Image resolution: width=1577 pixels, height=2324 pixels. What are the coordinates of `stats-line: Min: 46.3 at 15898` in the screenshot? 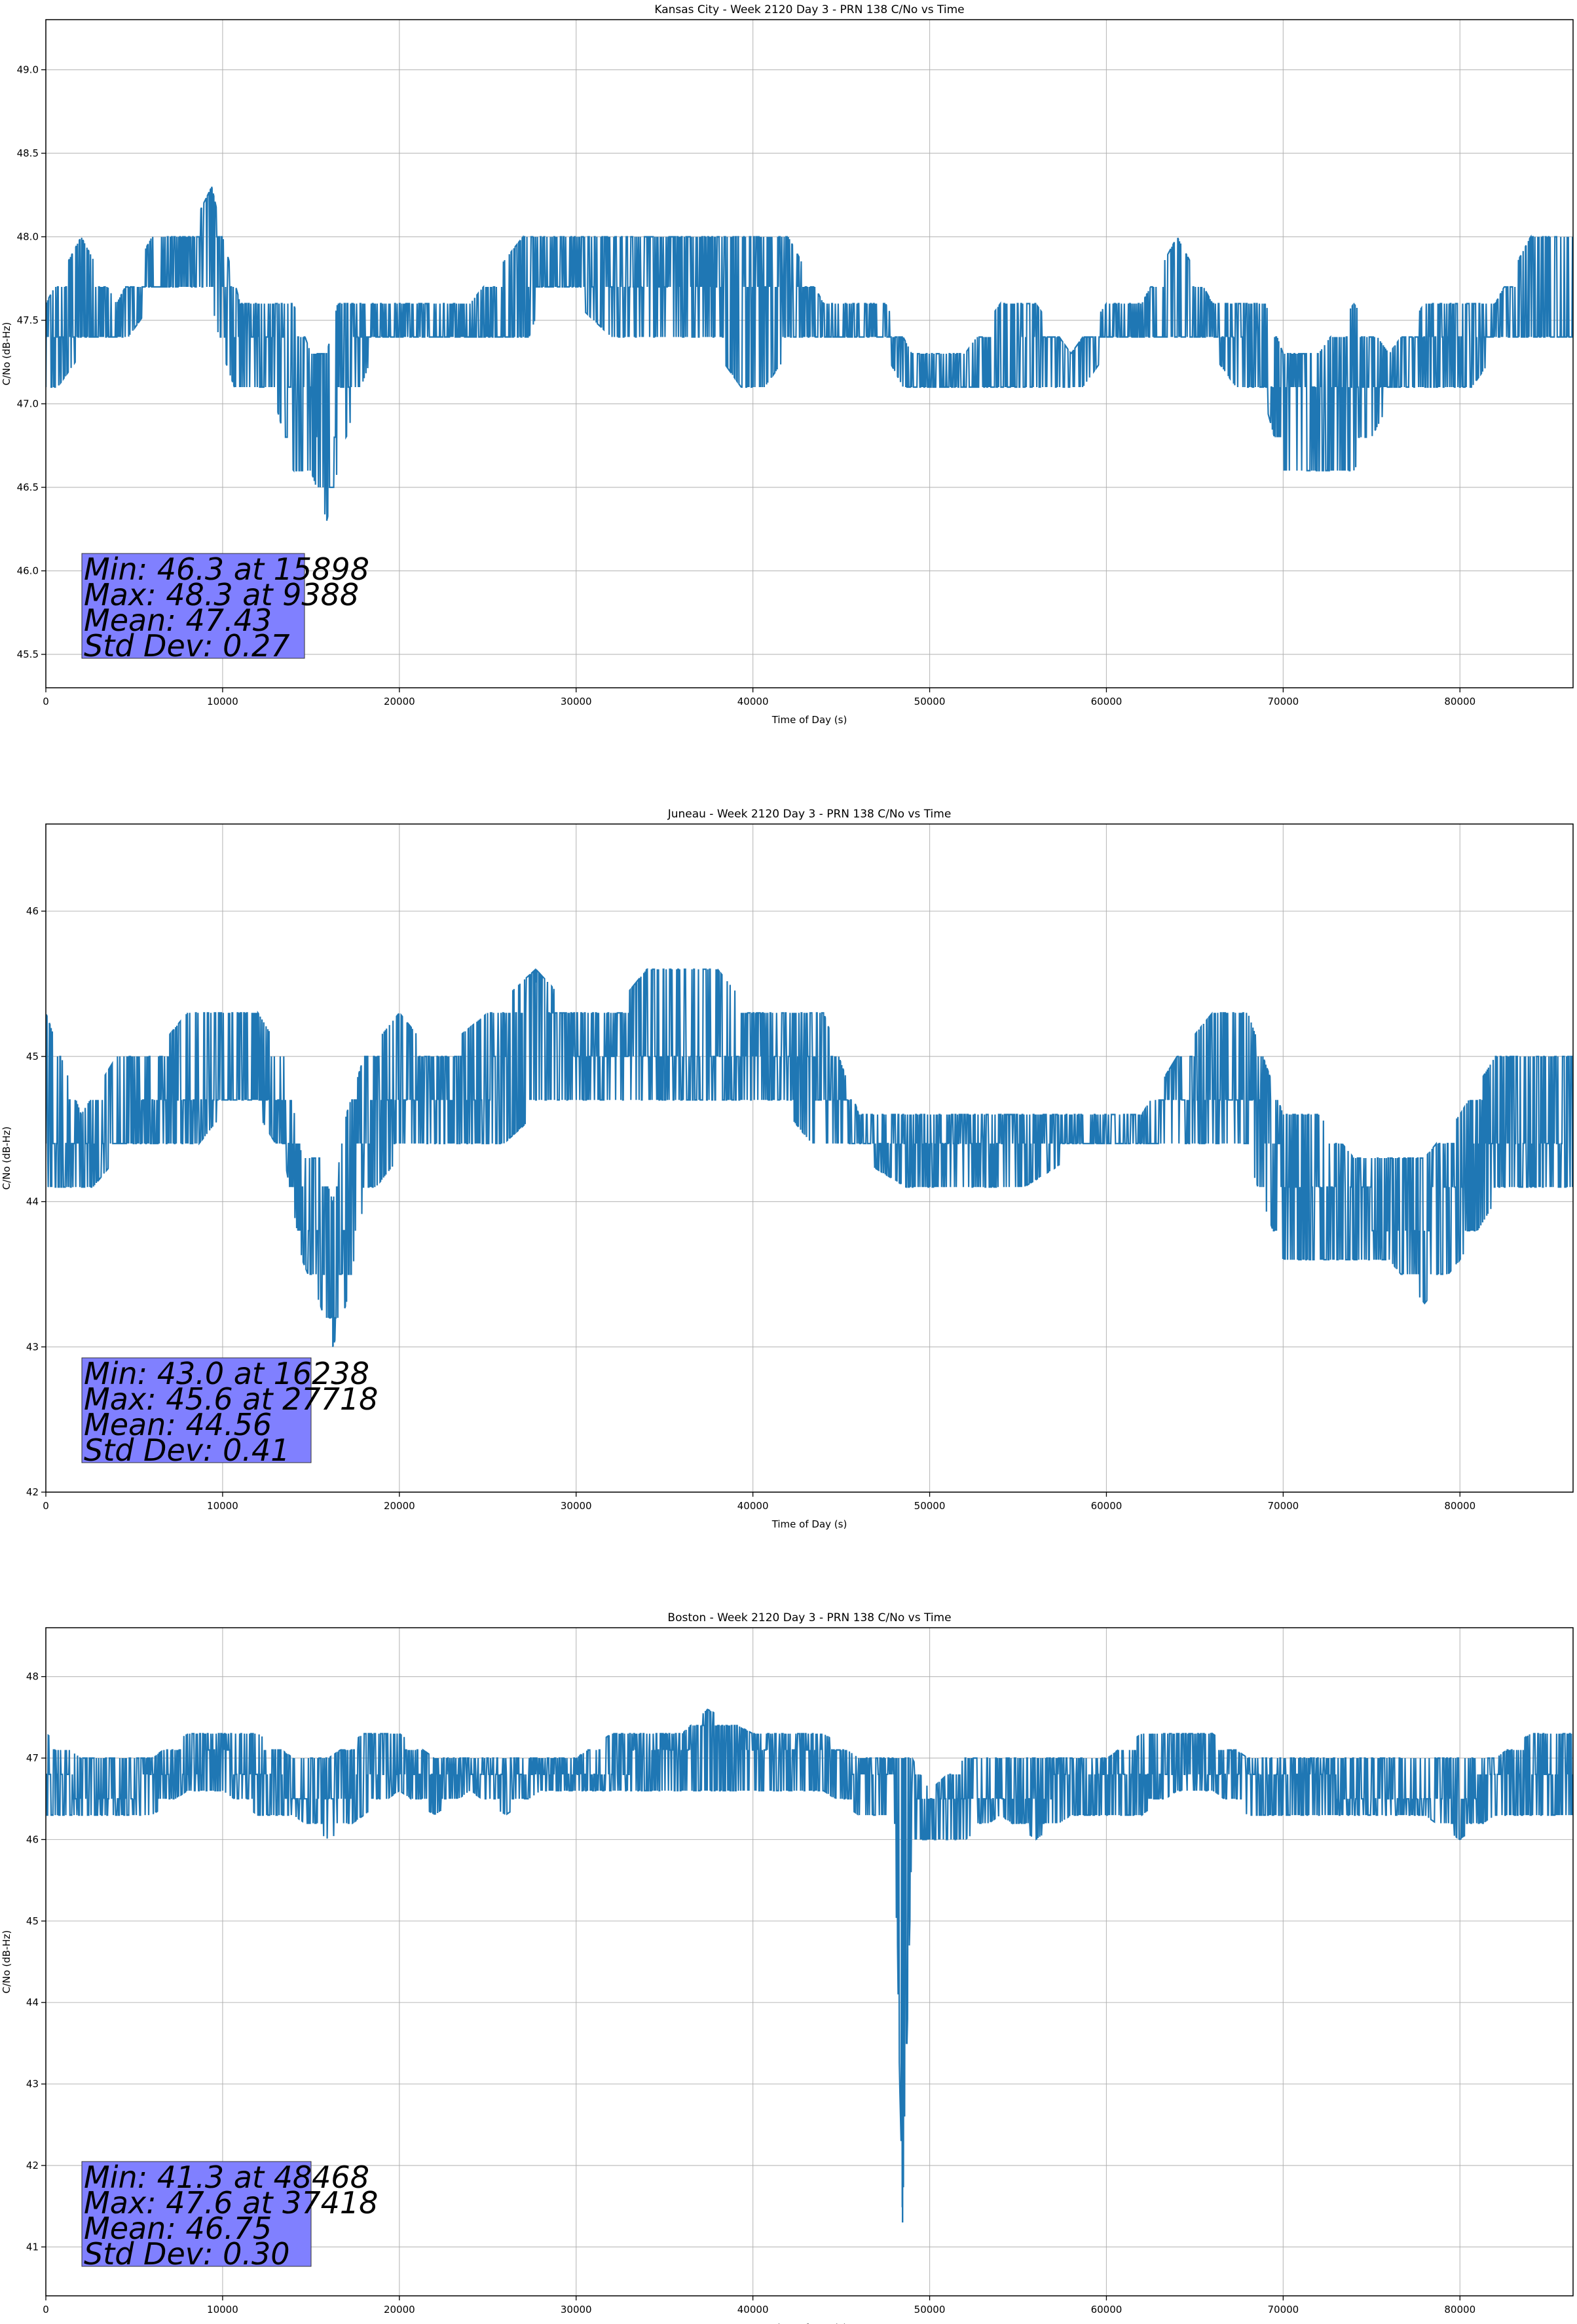 It's located at (226, 569).